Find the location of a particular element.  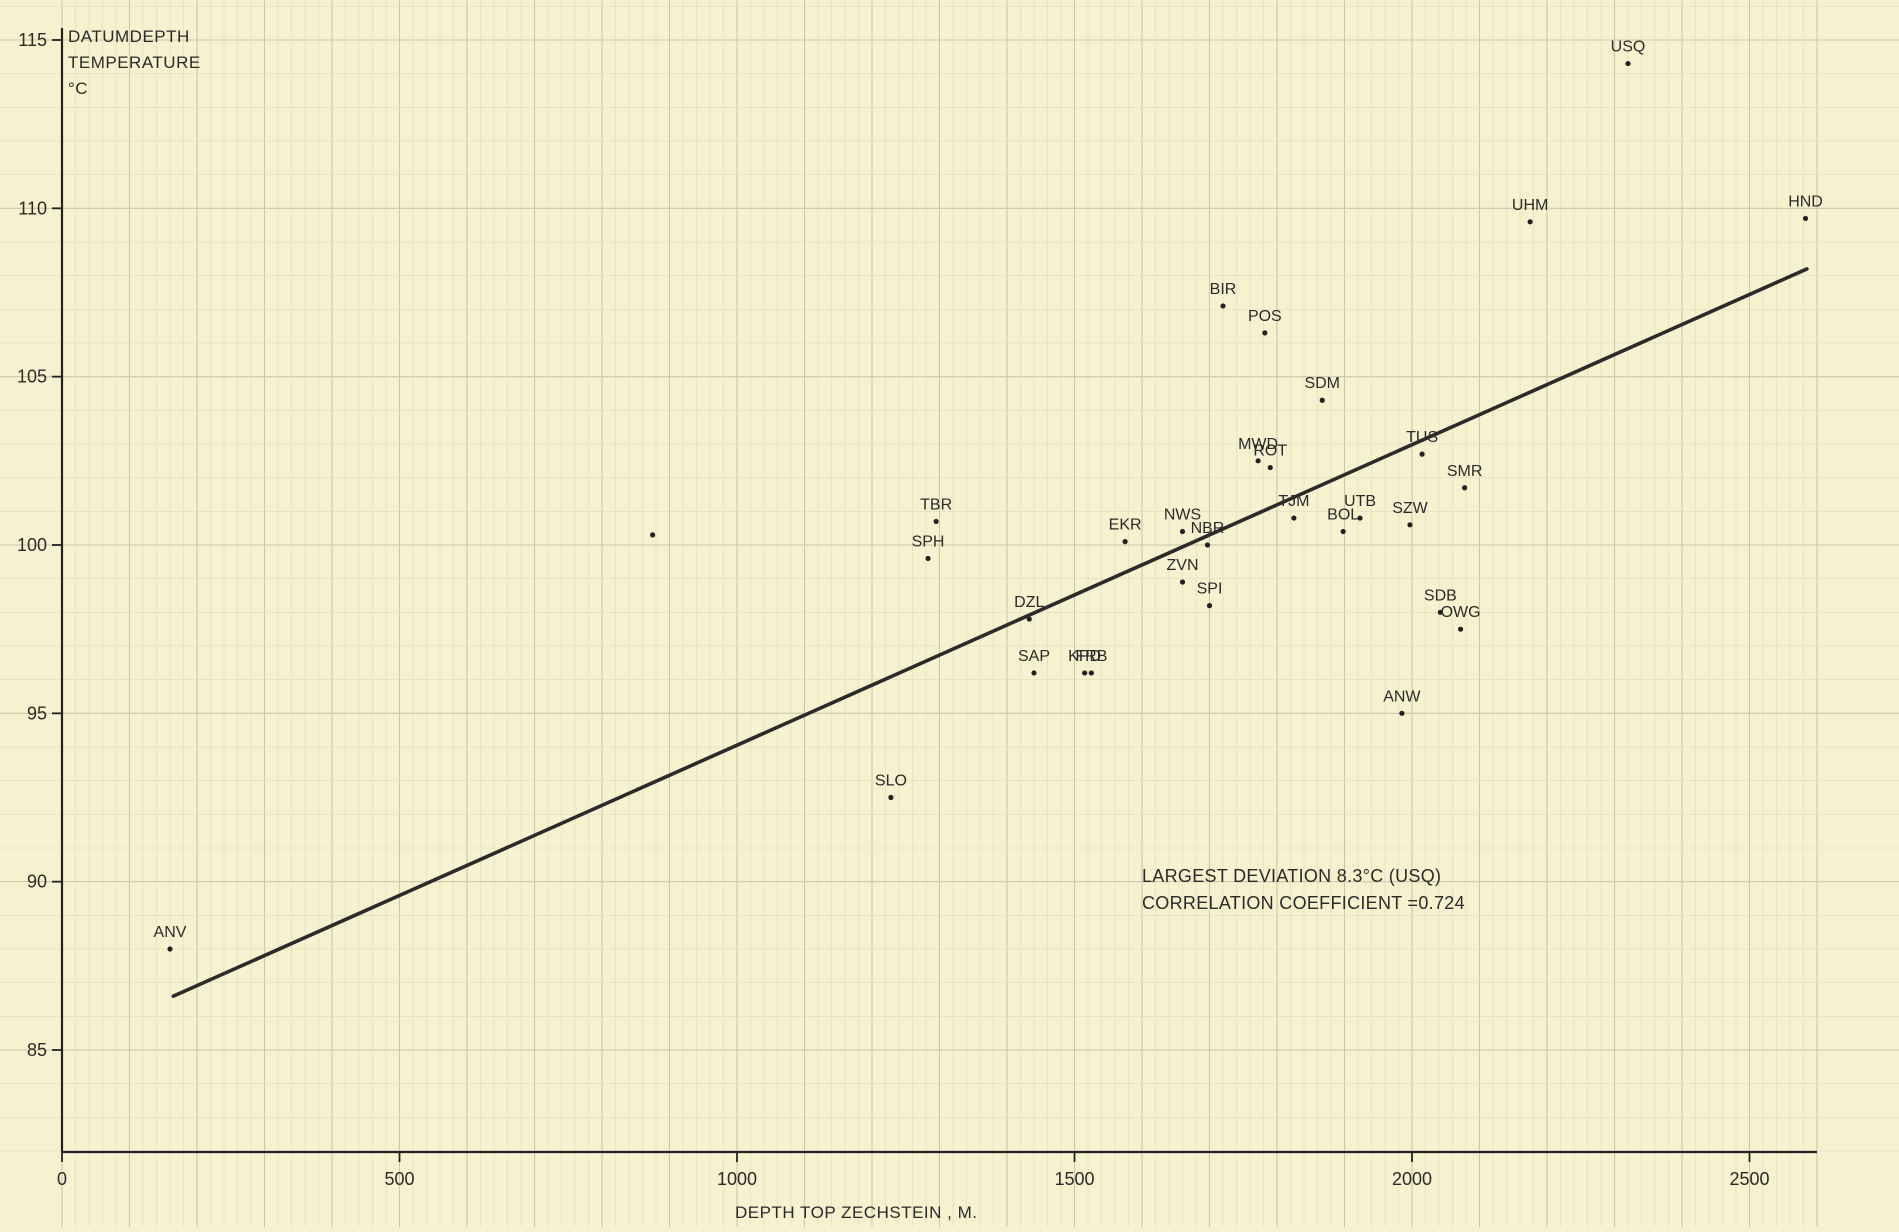

x-tick-label: 0 is located at coordinates (62, 1179).